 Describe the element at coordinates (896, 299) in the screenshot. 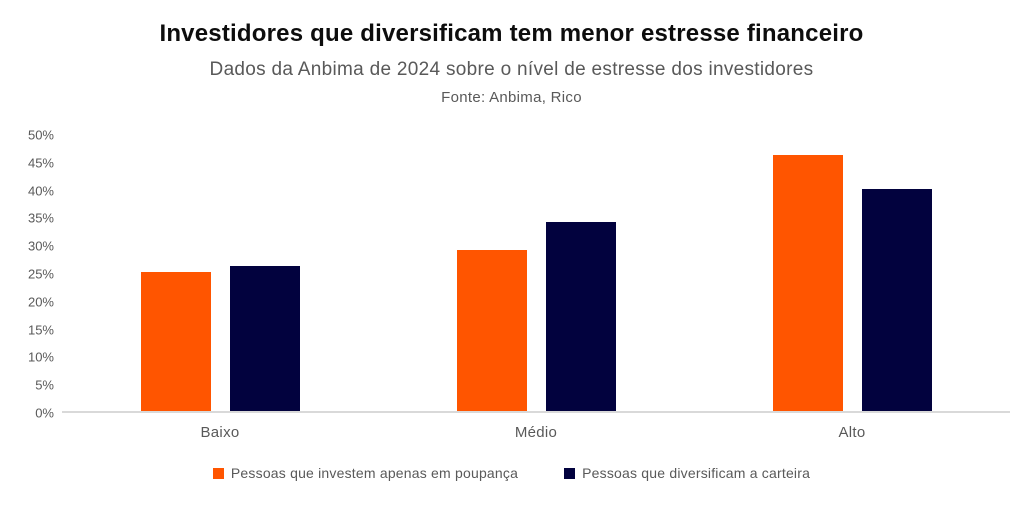

I see `bar-series2-alto` at that location.